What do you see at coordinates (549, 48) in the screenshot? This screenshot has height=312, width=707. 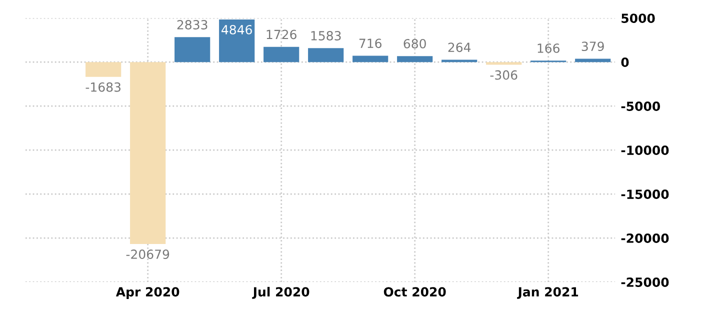 I see `data-label: 166` at bounding box center [549, 48].